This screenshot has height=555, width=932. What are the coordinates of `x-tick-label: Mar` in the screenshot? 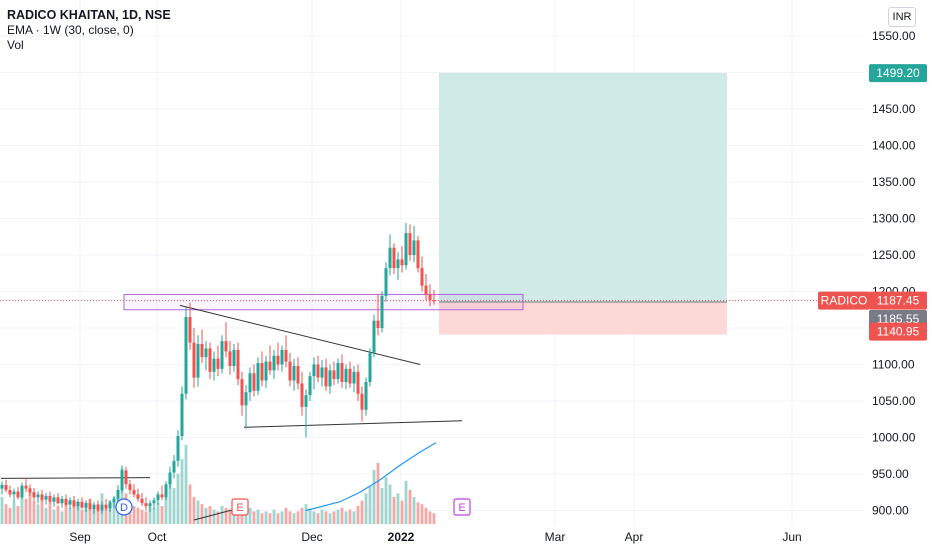 It's located at (555, 537).